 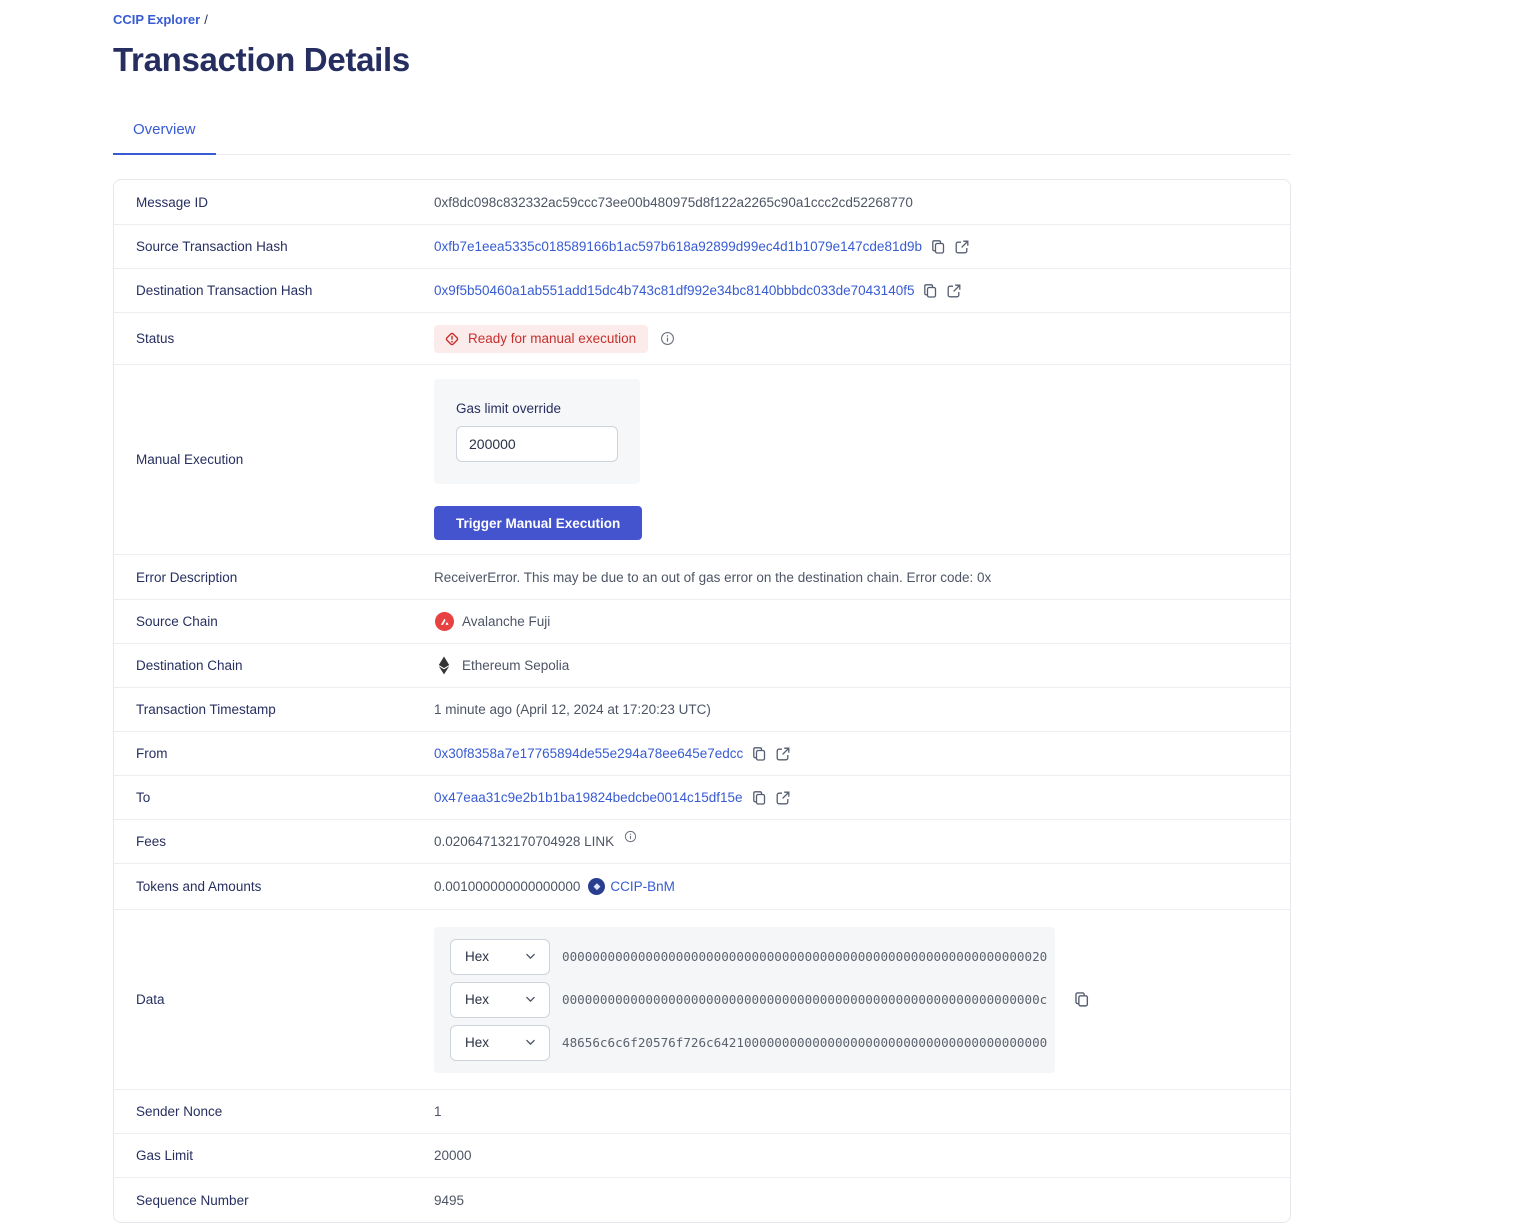 I want to click on row-source-chain: Source Chain Avalanche Fuji, so click(x=702, y=621).